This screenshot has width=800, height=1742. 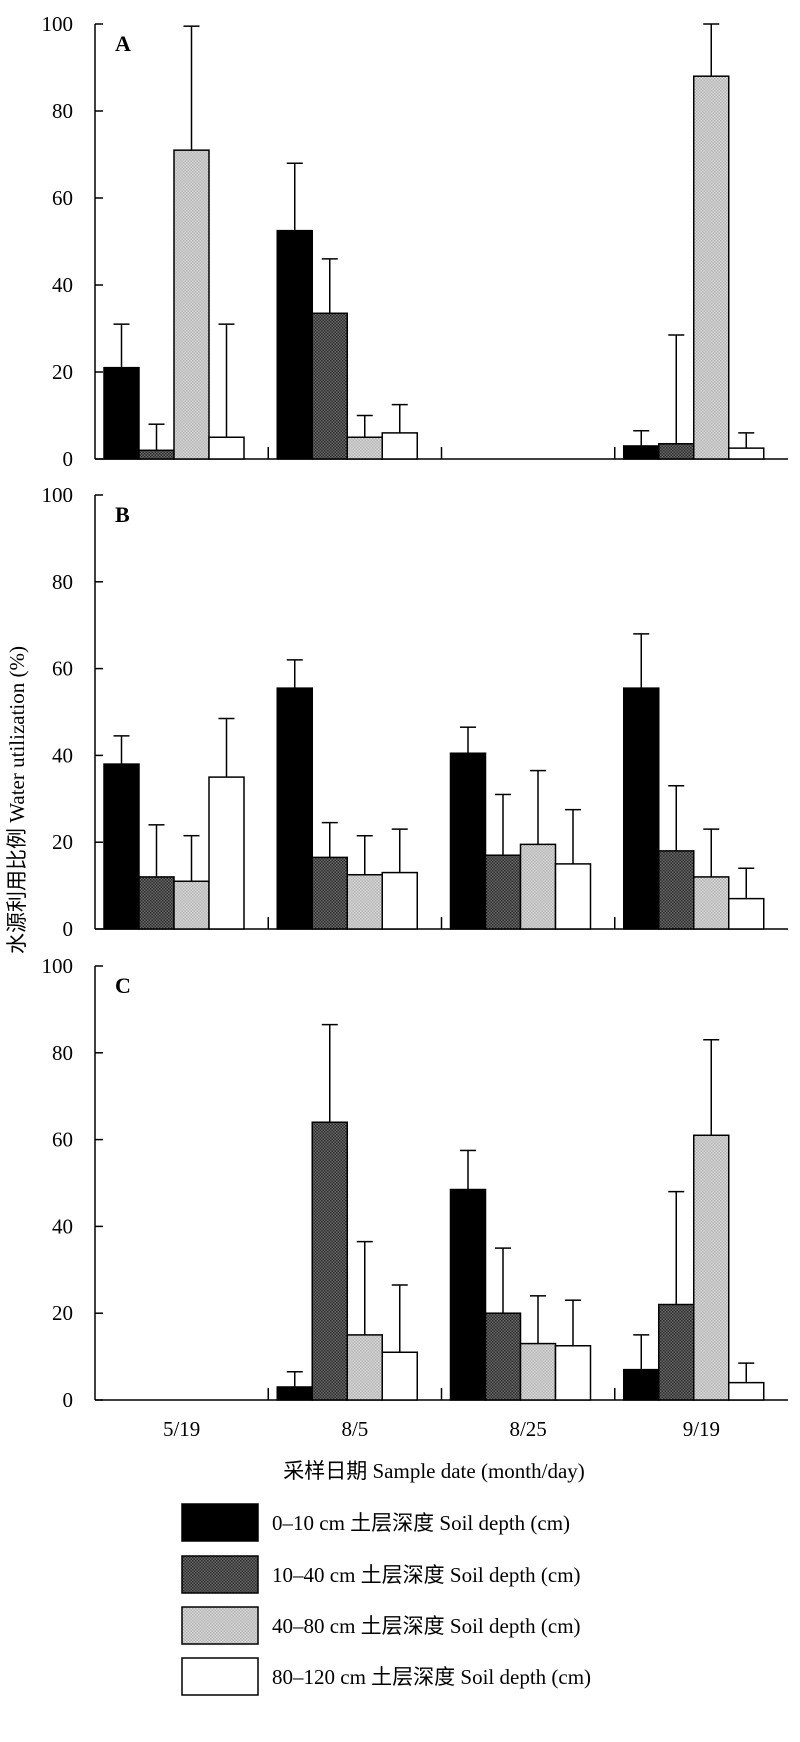 What do you see at coordinates (701, 1429) in the screenshot?
I see `x-tick-label: 9/19` at bounding box center [701, 1429].